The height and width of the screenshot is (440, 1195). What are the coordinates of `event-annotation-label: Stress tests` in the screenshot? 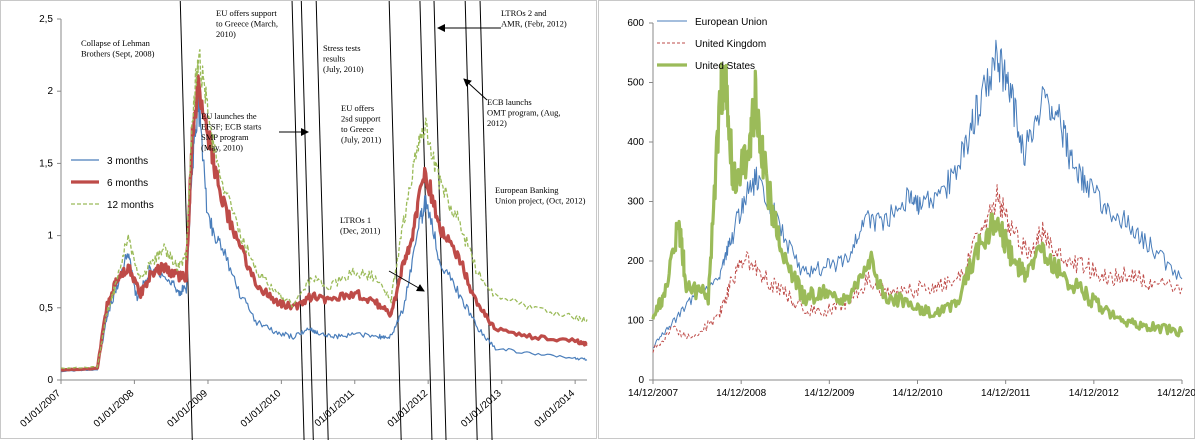 It's located at (342, 48).